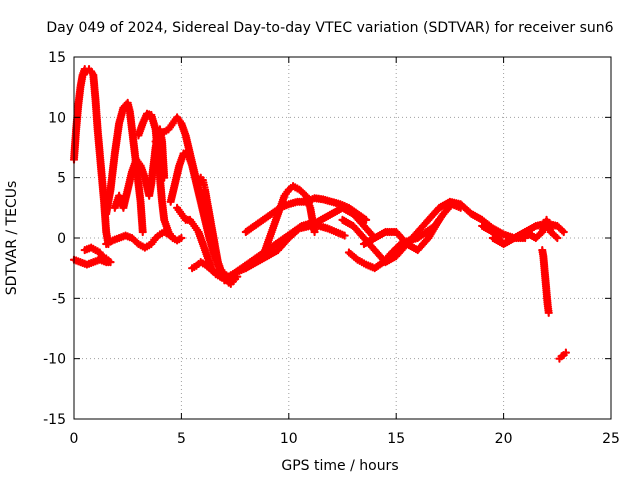 Image resolution: width=640 pixels, height=480 pixels. I want to click on y-tick-label: 0, so click(61, 239).